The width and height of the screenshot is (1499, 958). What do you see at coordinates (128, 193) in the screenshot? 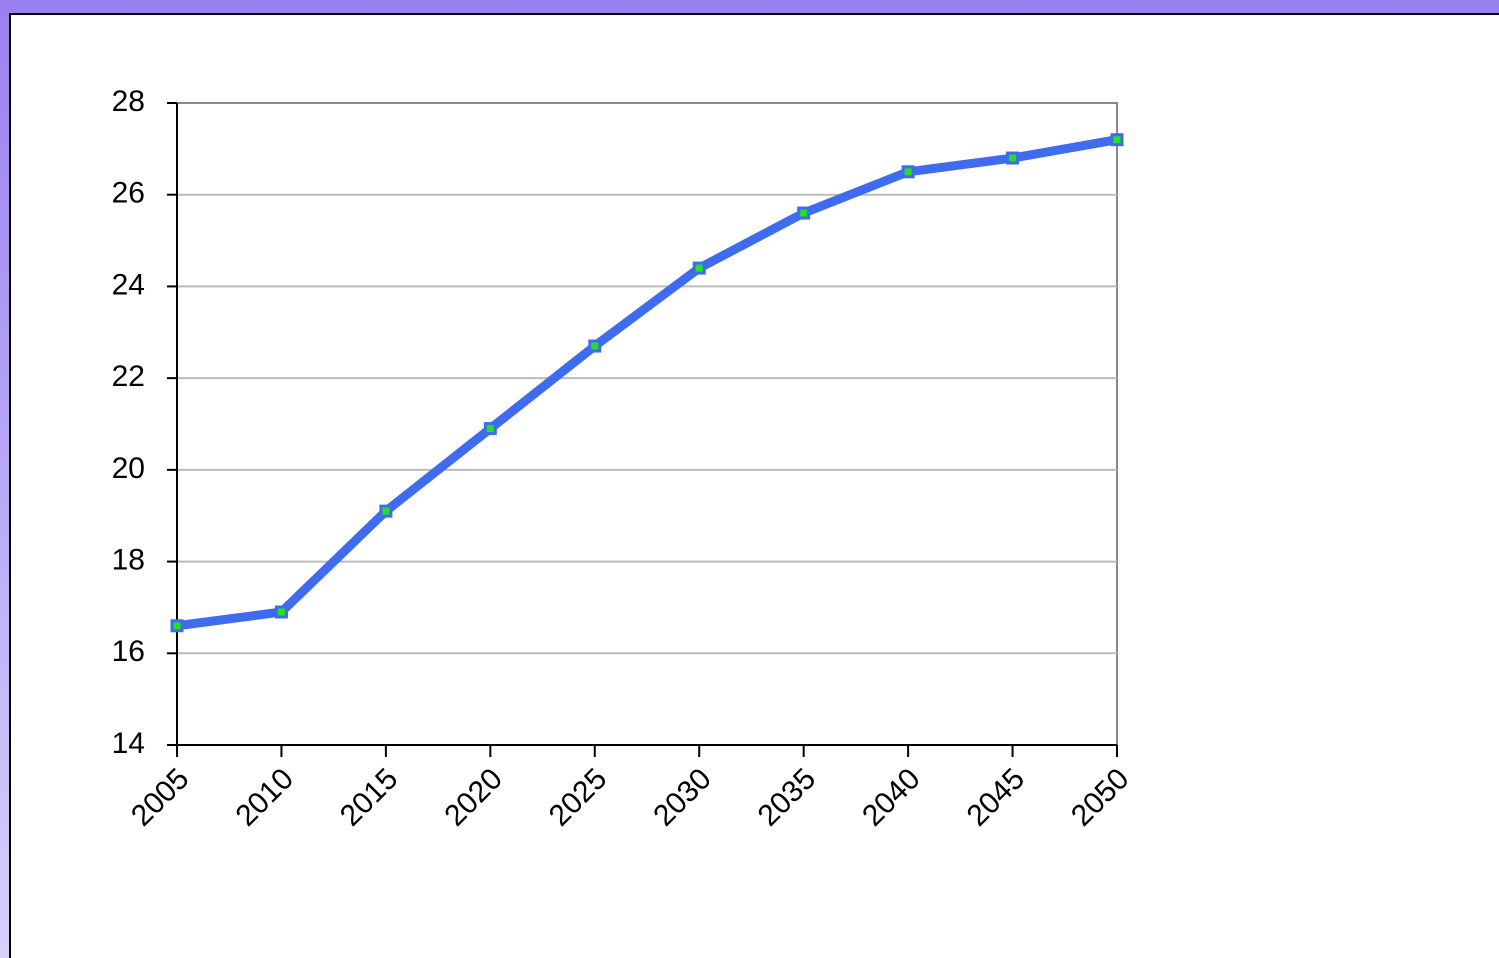
I see `y-tick-label: 26` at bounding box center [128, 193].